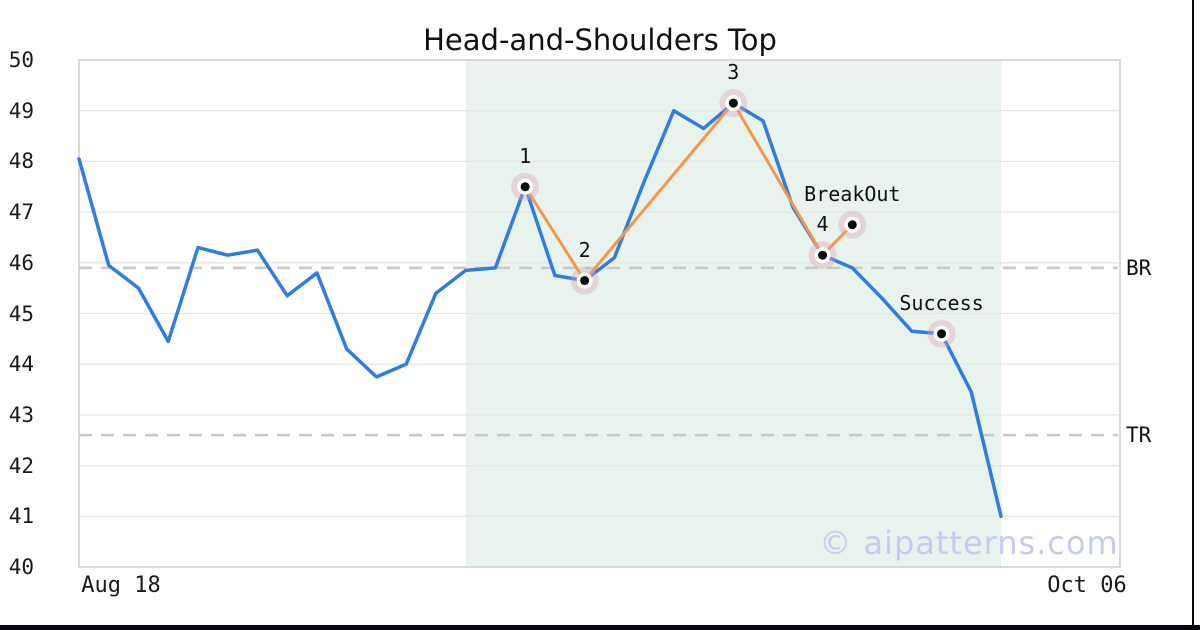 The image size is (1200, 630). Describe the element at coordinates (21, 516) in the screenshot. I see `y-tick-label-41: 41` at that location.